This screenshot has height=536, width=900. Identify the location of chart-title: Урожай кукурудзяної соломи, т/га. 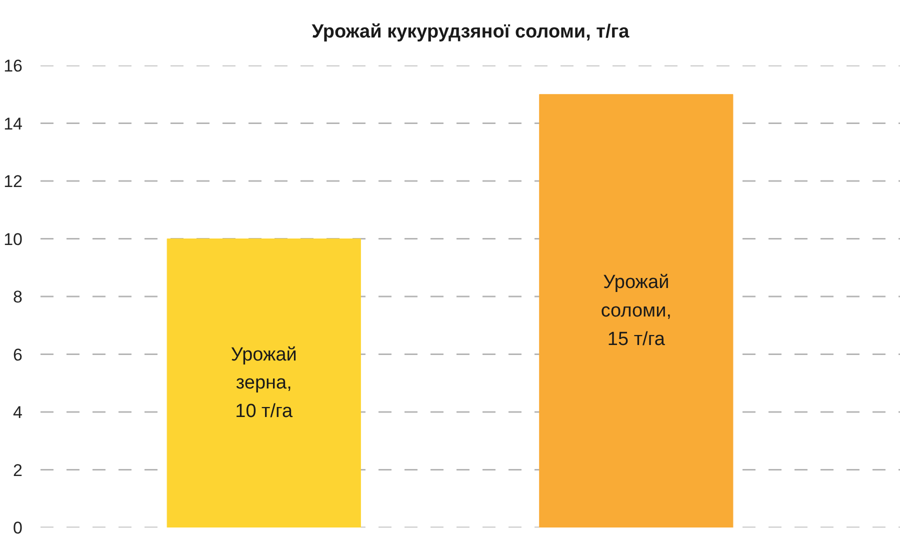
(471, 32).